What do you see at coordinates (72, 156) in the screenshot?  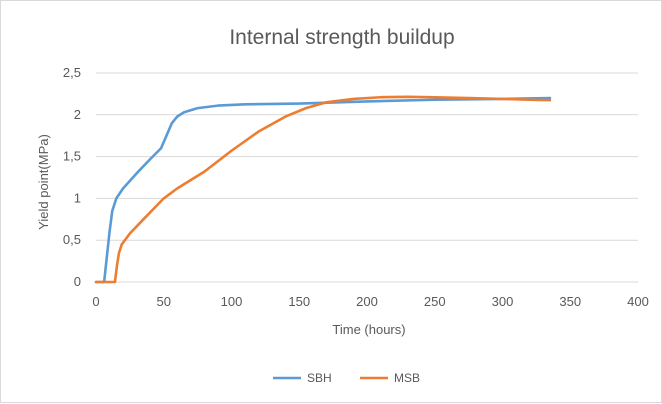 I see `y-tick-label: 1,5` at bounding box center [72, 156].